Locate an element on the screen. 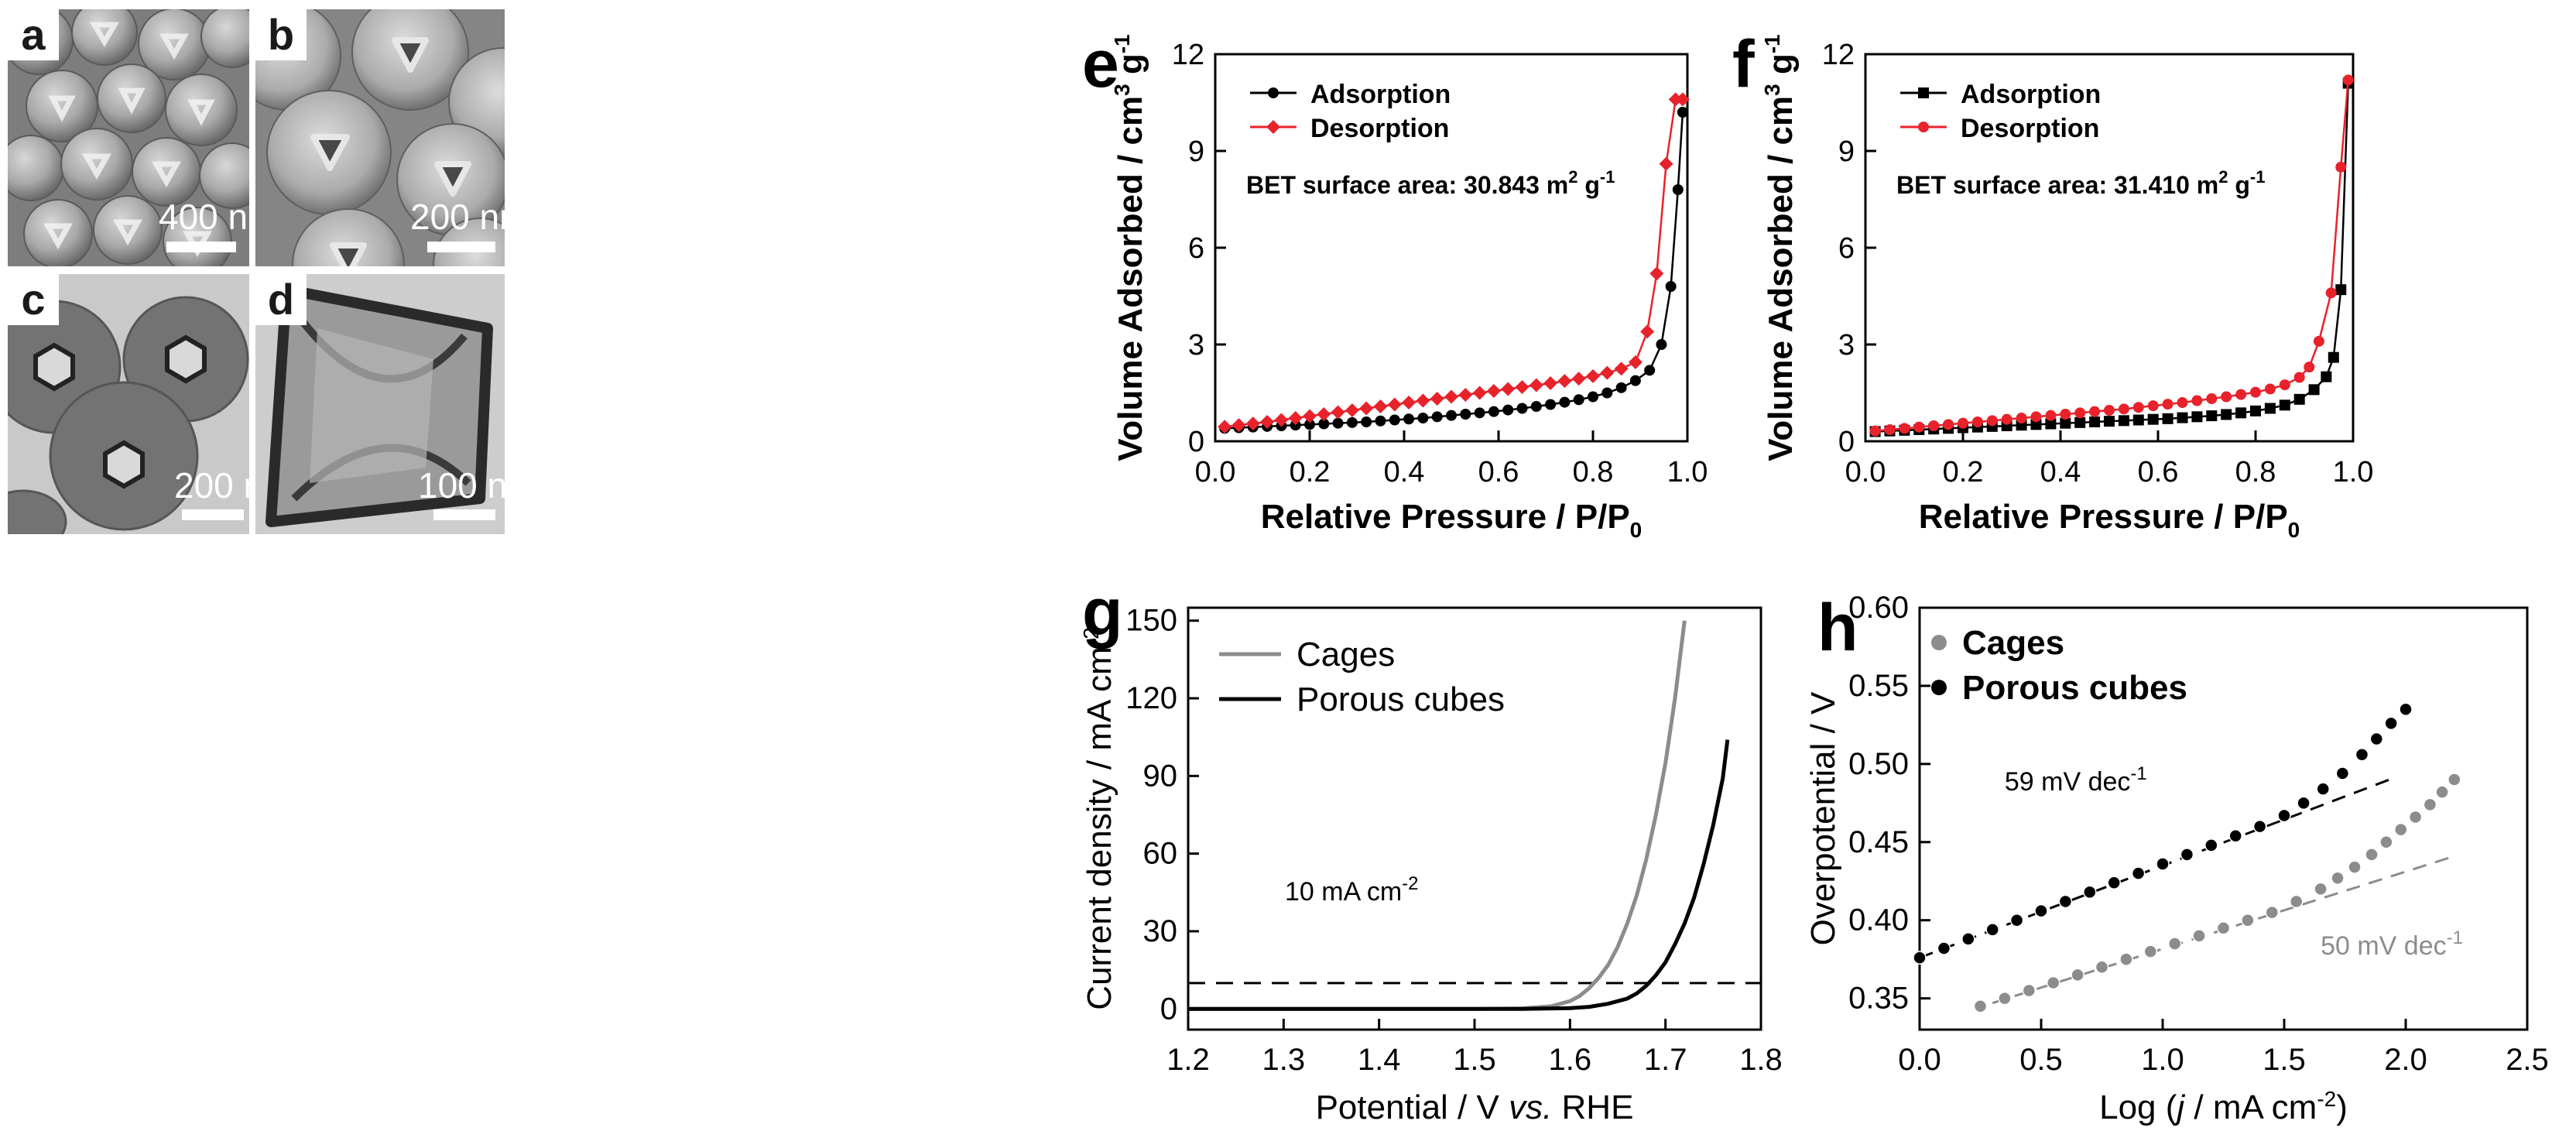 The image size is (2576, 1138). x-tick-label: 2.0 is located at coordinates (2405, 1060).